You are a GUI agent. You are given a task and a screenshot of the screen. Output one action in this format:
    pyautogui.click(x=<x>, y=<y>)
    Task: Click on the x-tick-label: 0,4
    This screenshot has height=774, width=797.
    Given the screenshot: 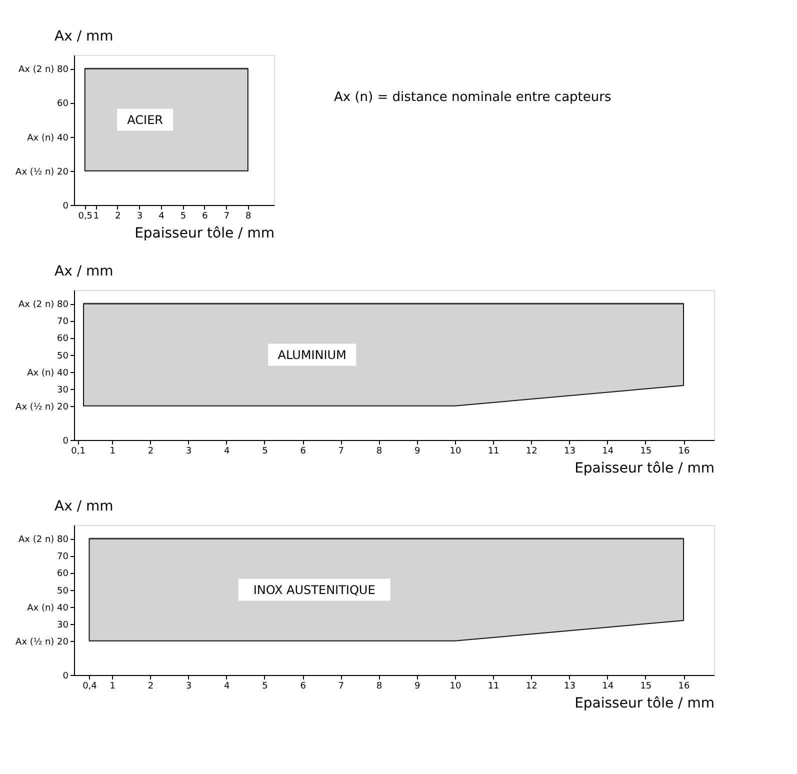 What is the action you would take?
    pyautogui.click(x=90, y=687)
    